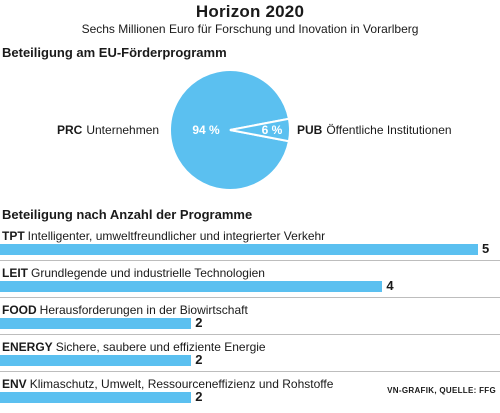 This screenshot has width=500, height=413. I want to click on pie-legend-prc: PRC Unternehmen, so click(108, 130).